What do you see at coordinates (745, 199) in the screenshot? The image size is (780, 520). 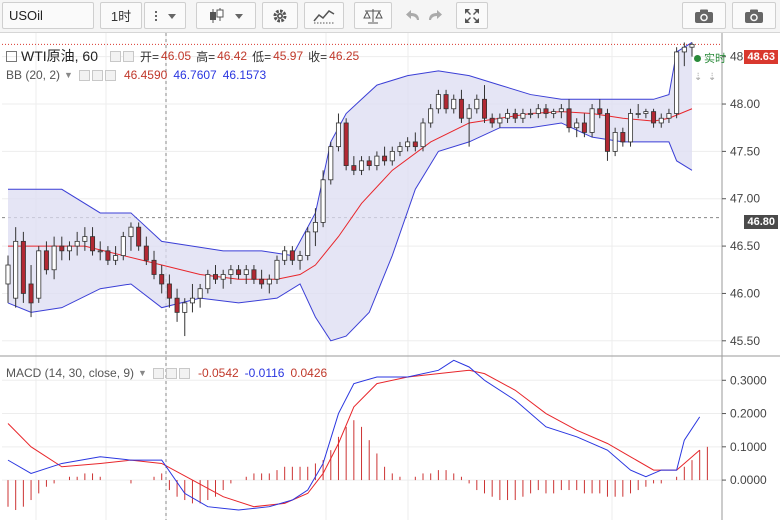 I see `price-tick-label: 47.00` at bounding box center [745, 199].